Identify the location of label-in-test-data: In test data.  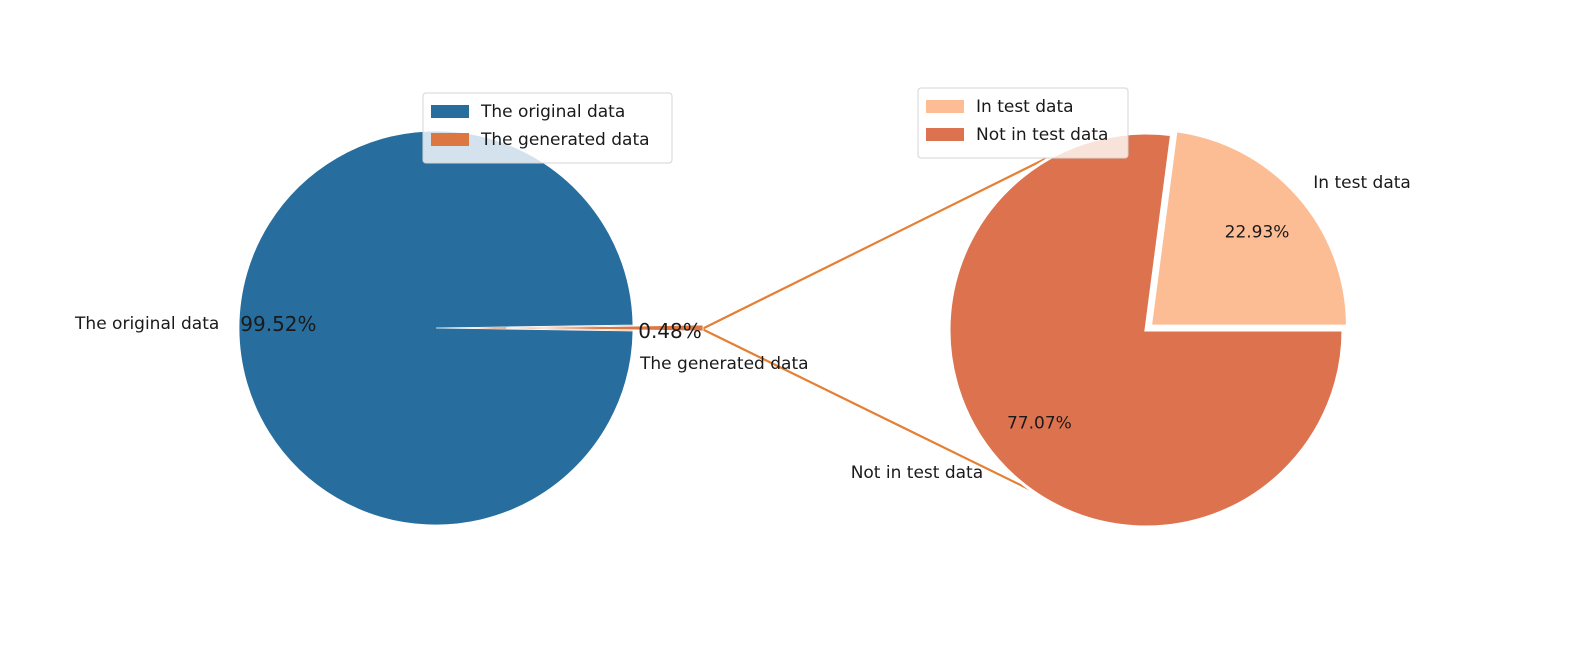
(1362, 183).